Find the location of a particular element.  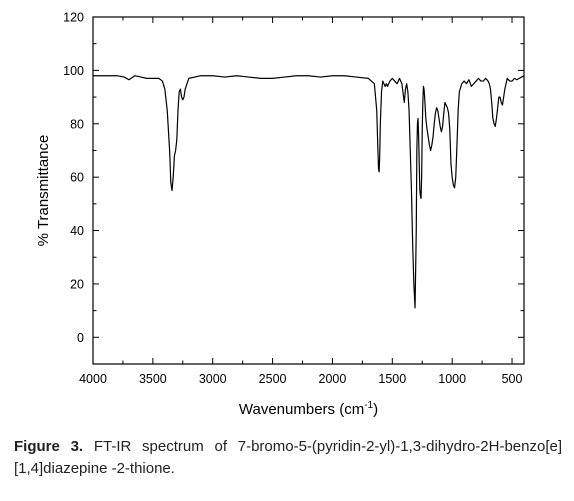

y-axis-title: % Transmittance is located at coordinates (43, 191).